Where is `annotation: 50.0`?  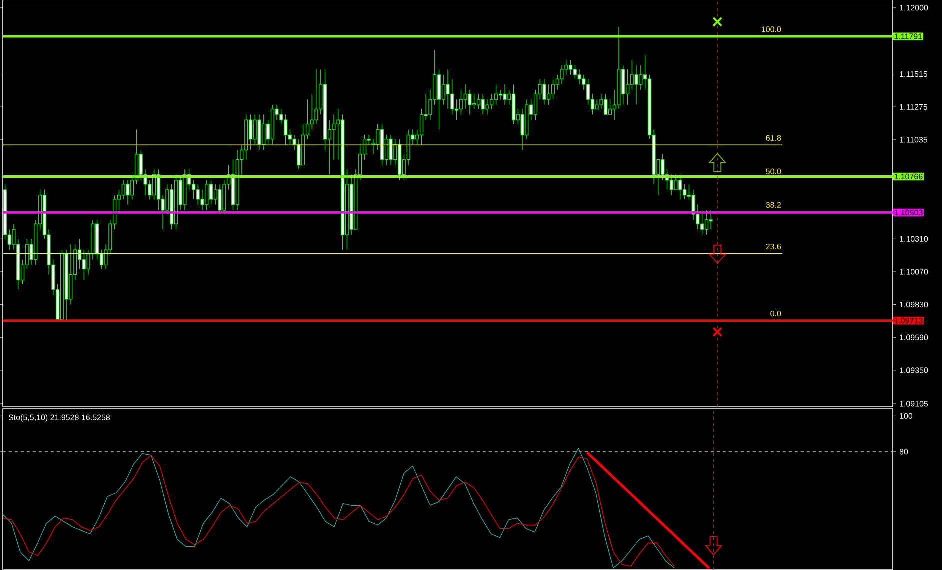 annotation: 50.0 is located at coordinates (774, 171).